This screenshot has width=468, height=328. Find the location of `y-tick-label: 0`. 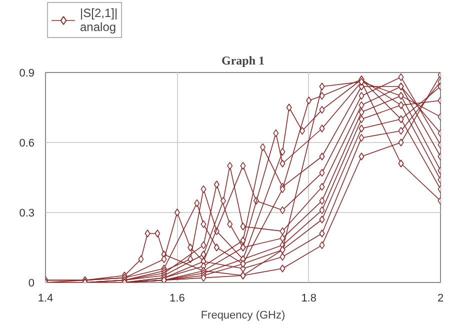

y-tick-label: 0 is located at coordinates (31, 284).